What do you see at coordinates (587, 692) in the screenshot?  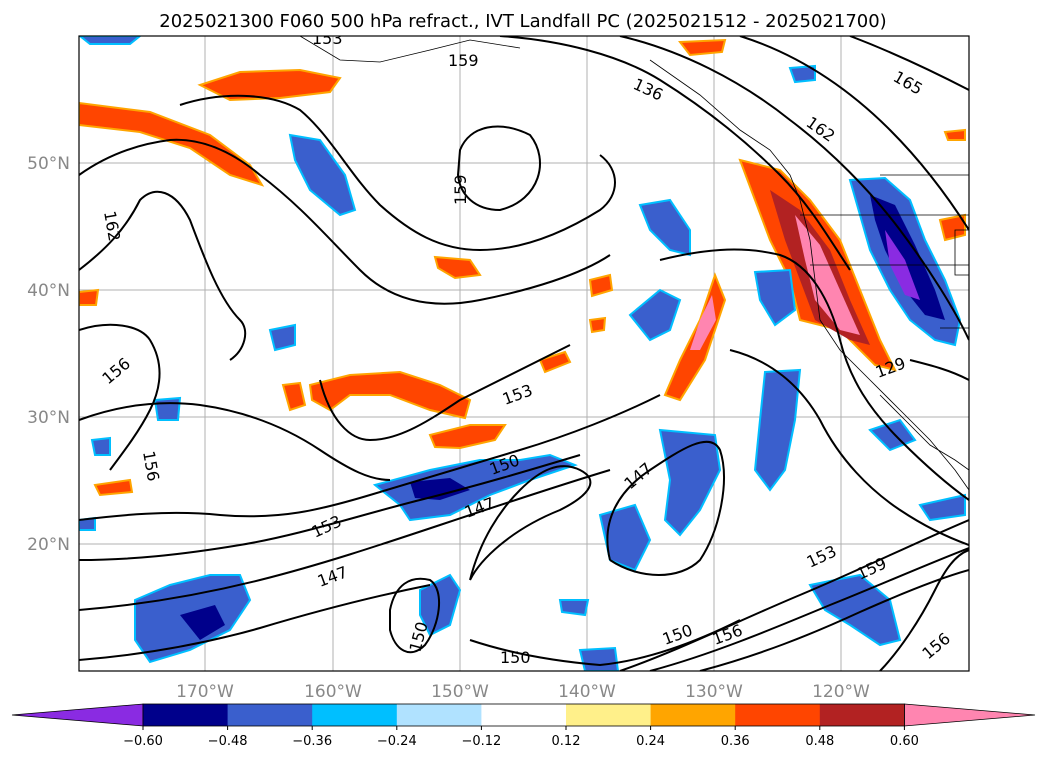 I see `lon-label: 140°W` at bounding box center [587, 692].